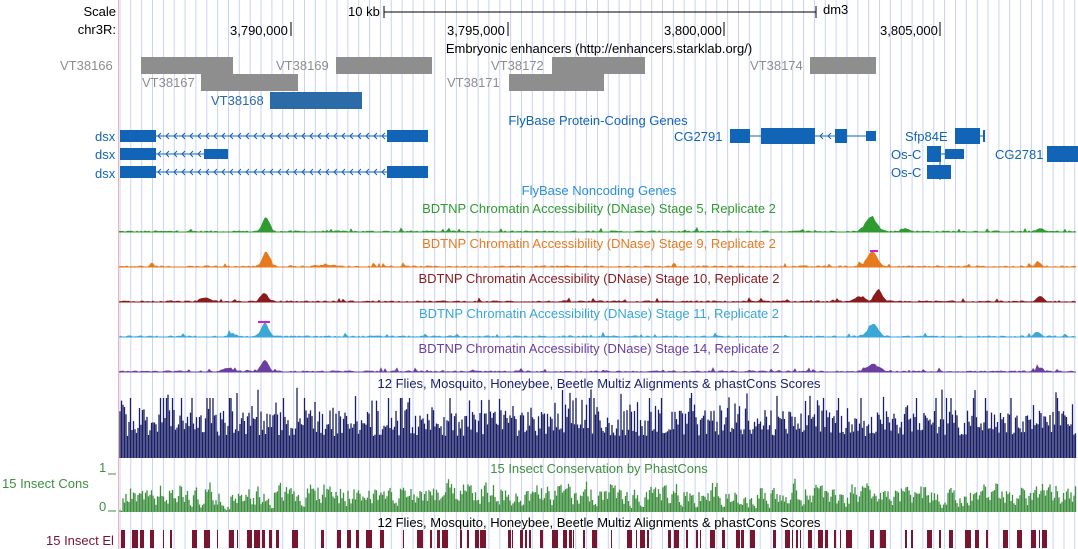  I want to click on enhancer-vt38167, so click(249, 82).